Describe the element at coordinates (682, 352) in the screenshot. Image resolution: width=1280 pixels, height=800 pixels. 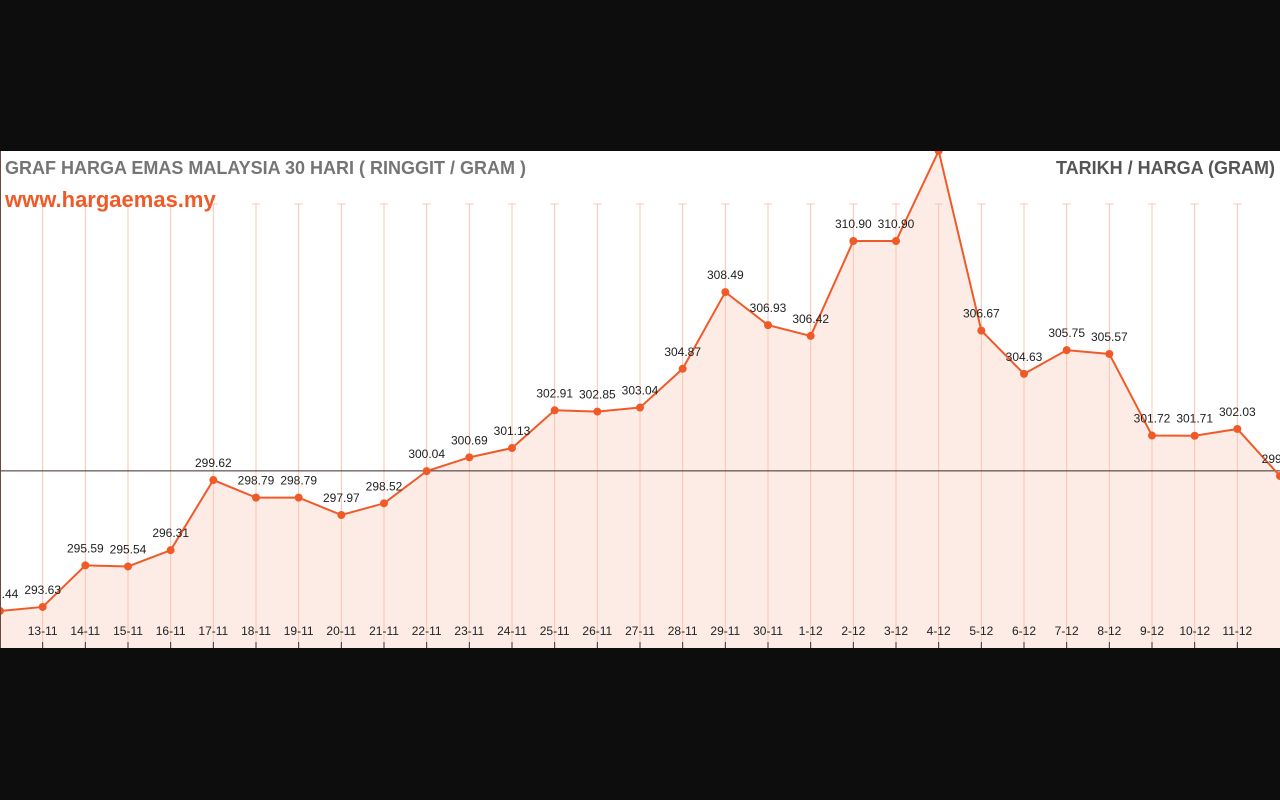
I see `data-label: 304.87` at that location.